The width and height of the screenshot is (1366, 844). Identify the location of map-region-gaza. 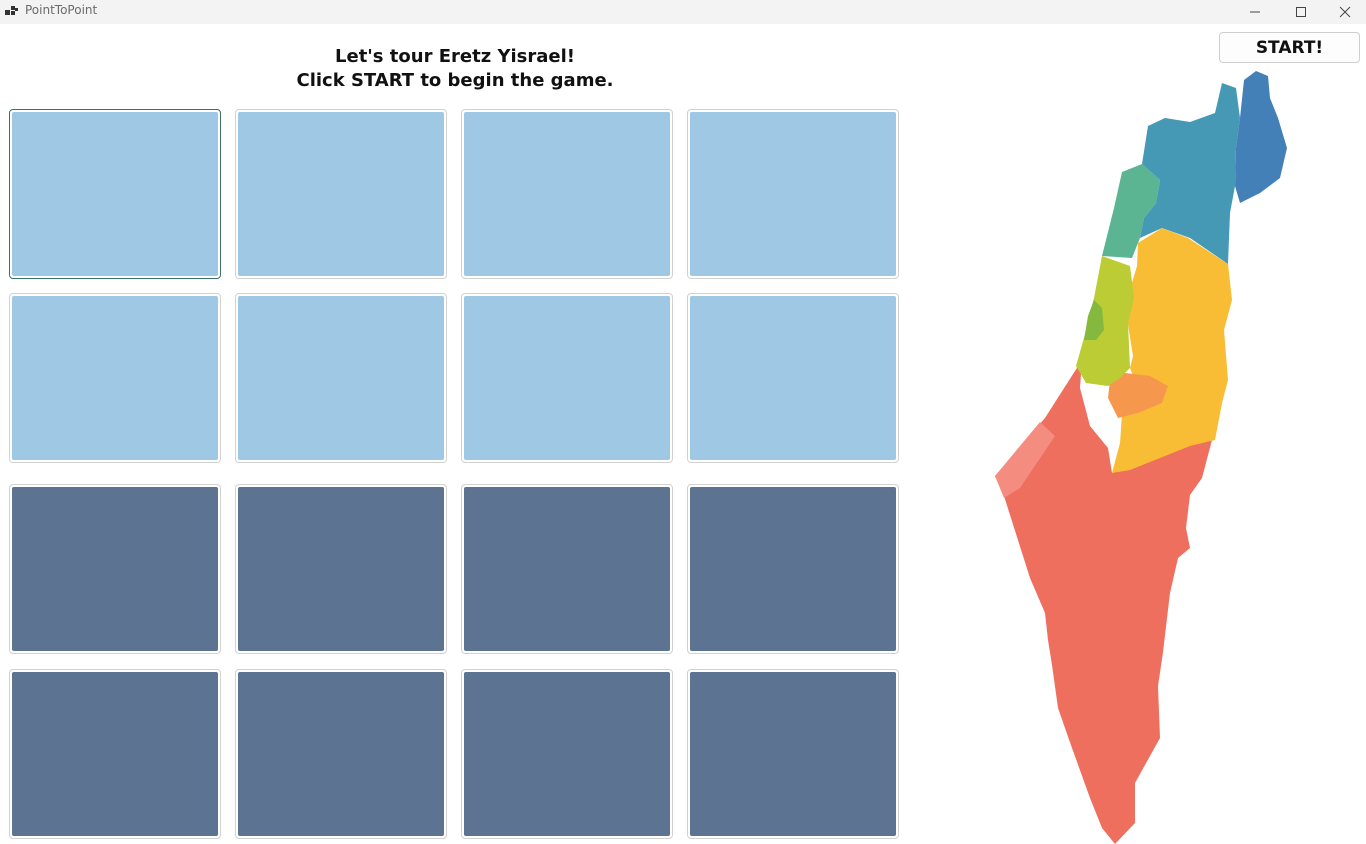
(1025, 460).